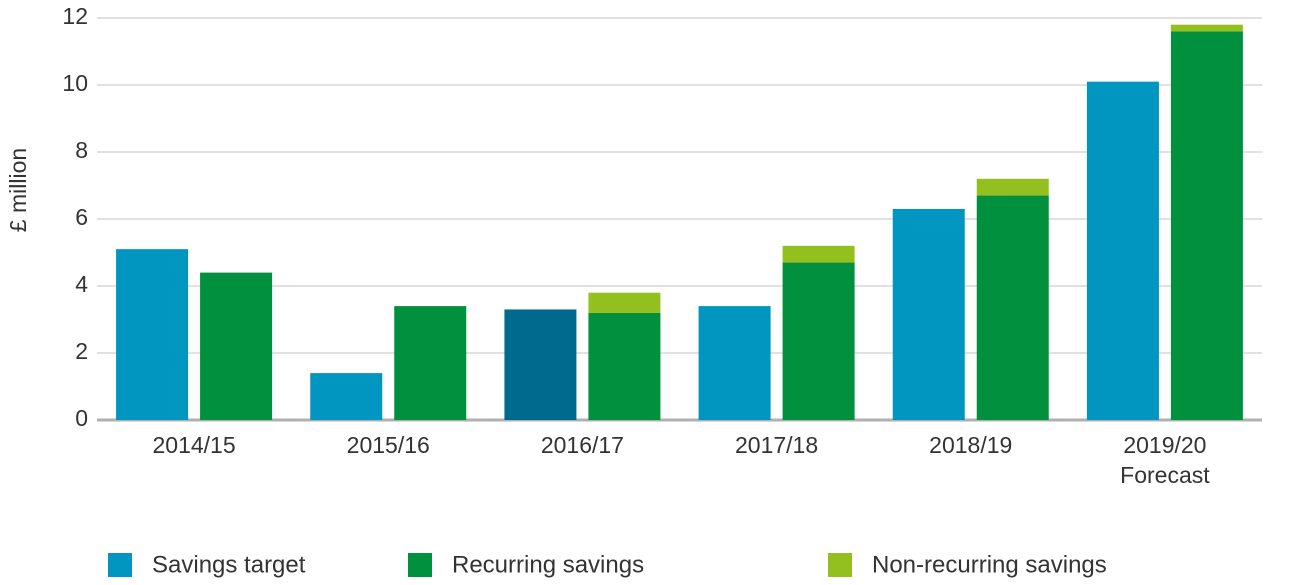  I want to click on legend-label: Savings target, so click(229, 564).